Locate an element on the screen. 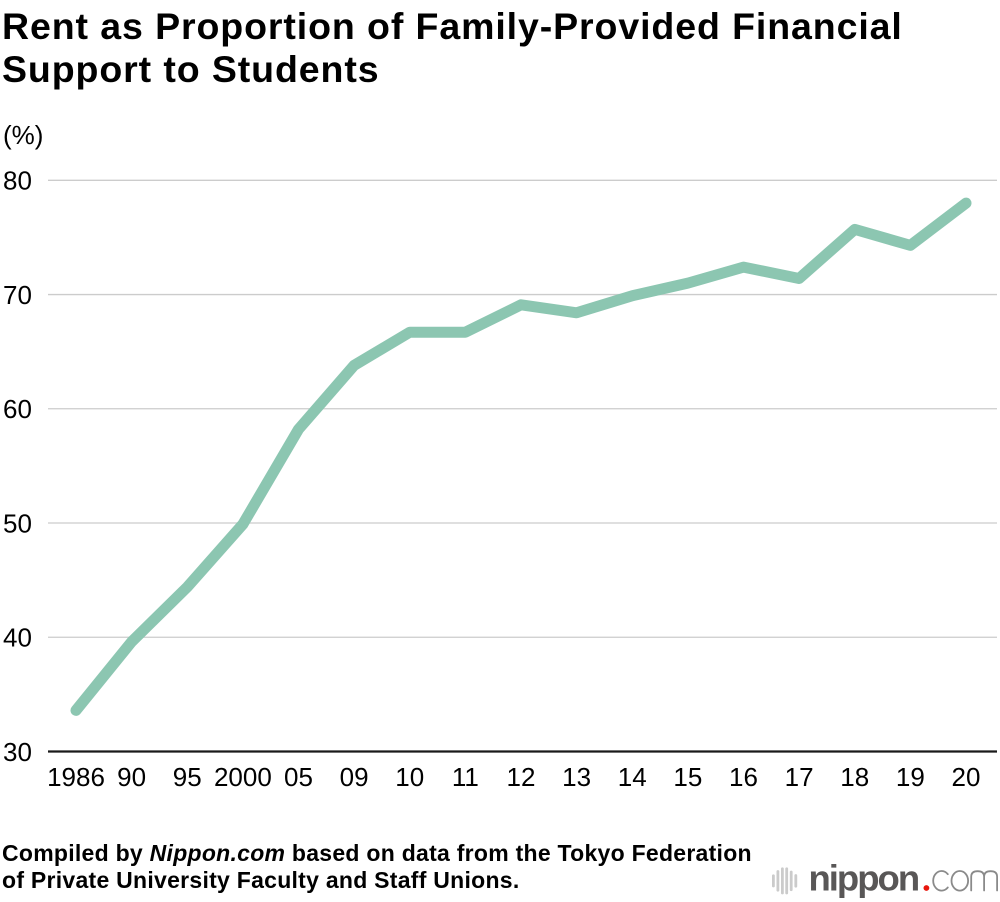 The image size is (1000, 902). logo-text-nippon: nippon is located at coordinates (864, 878).